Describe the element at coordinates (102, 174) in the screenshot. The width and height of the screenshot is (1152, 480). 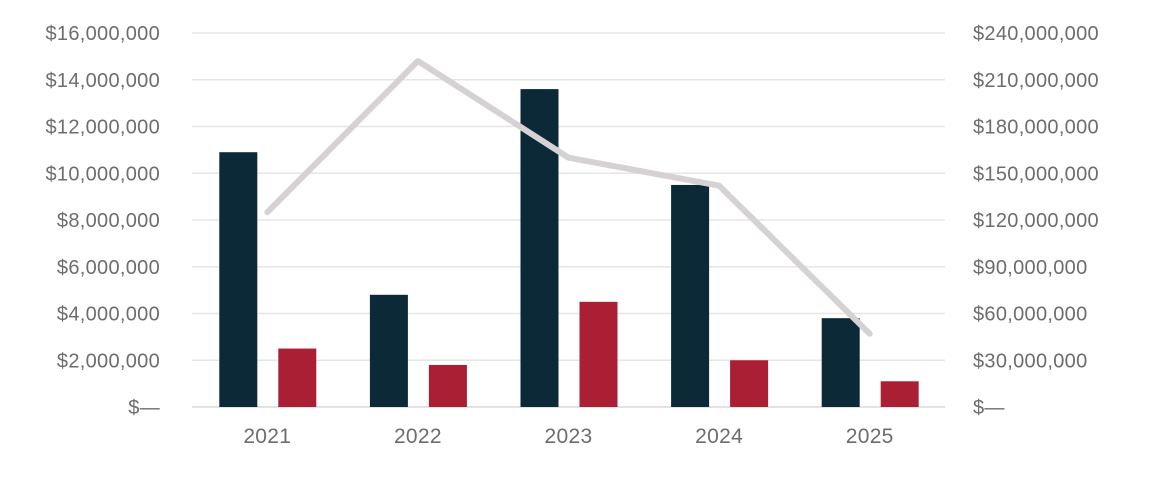
I see `left-axis-tick-label: $10,000,000` at that location.